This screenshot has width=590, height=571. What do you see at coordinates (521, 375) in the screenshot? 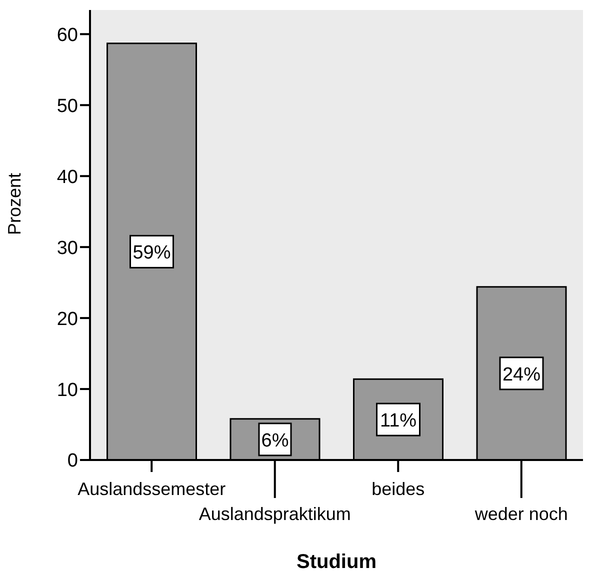
I see `data-label: 24%` at bounding box center [521, 375].